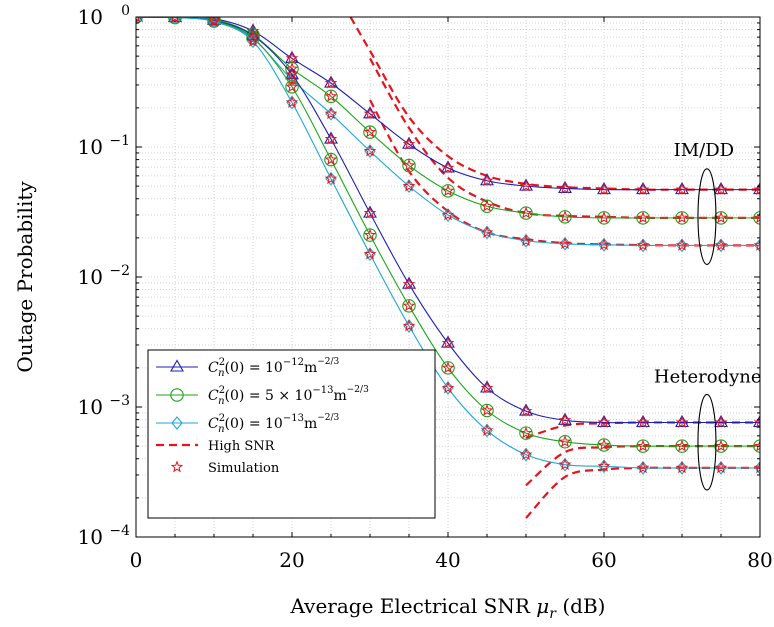  Describe the element at coordinates (25, 277) in the screenshot. I see `y-axis-label: Outage Probability` at that location.